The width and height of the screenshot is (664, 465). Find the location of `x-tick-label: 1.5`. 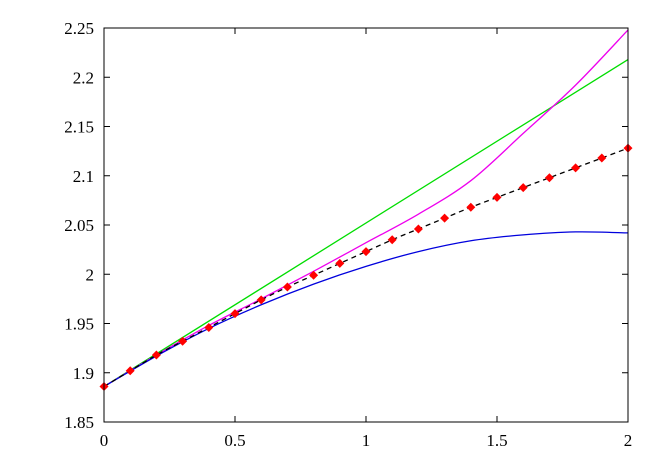

x-tick-label: 1.5 is located at coordinates (496, 440).